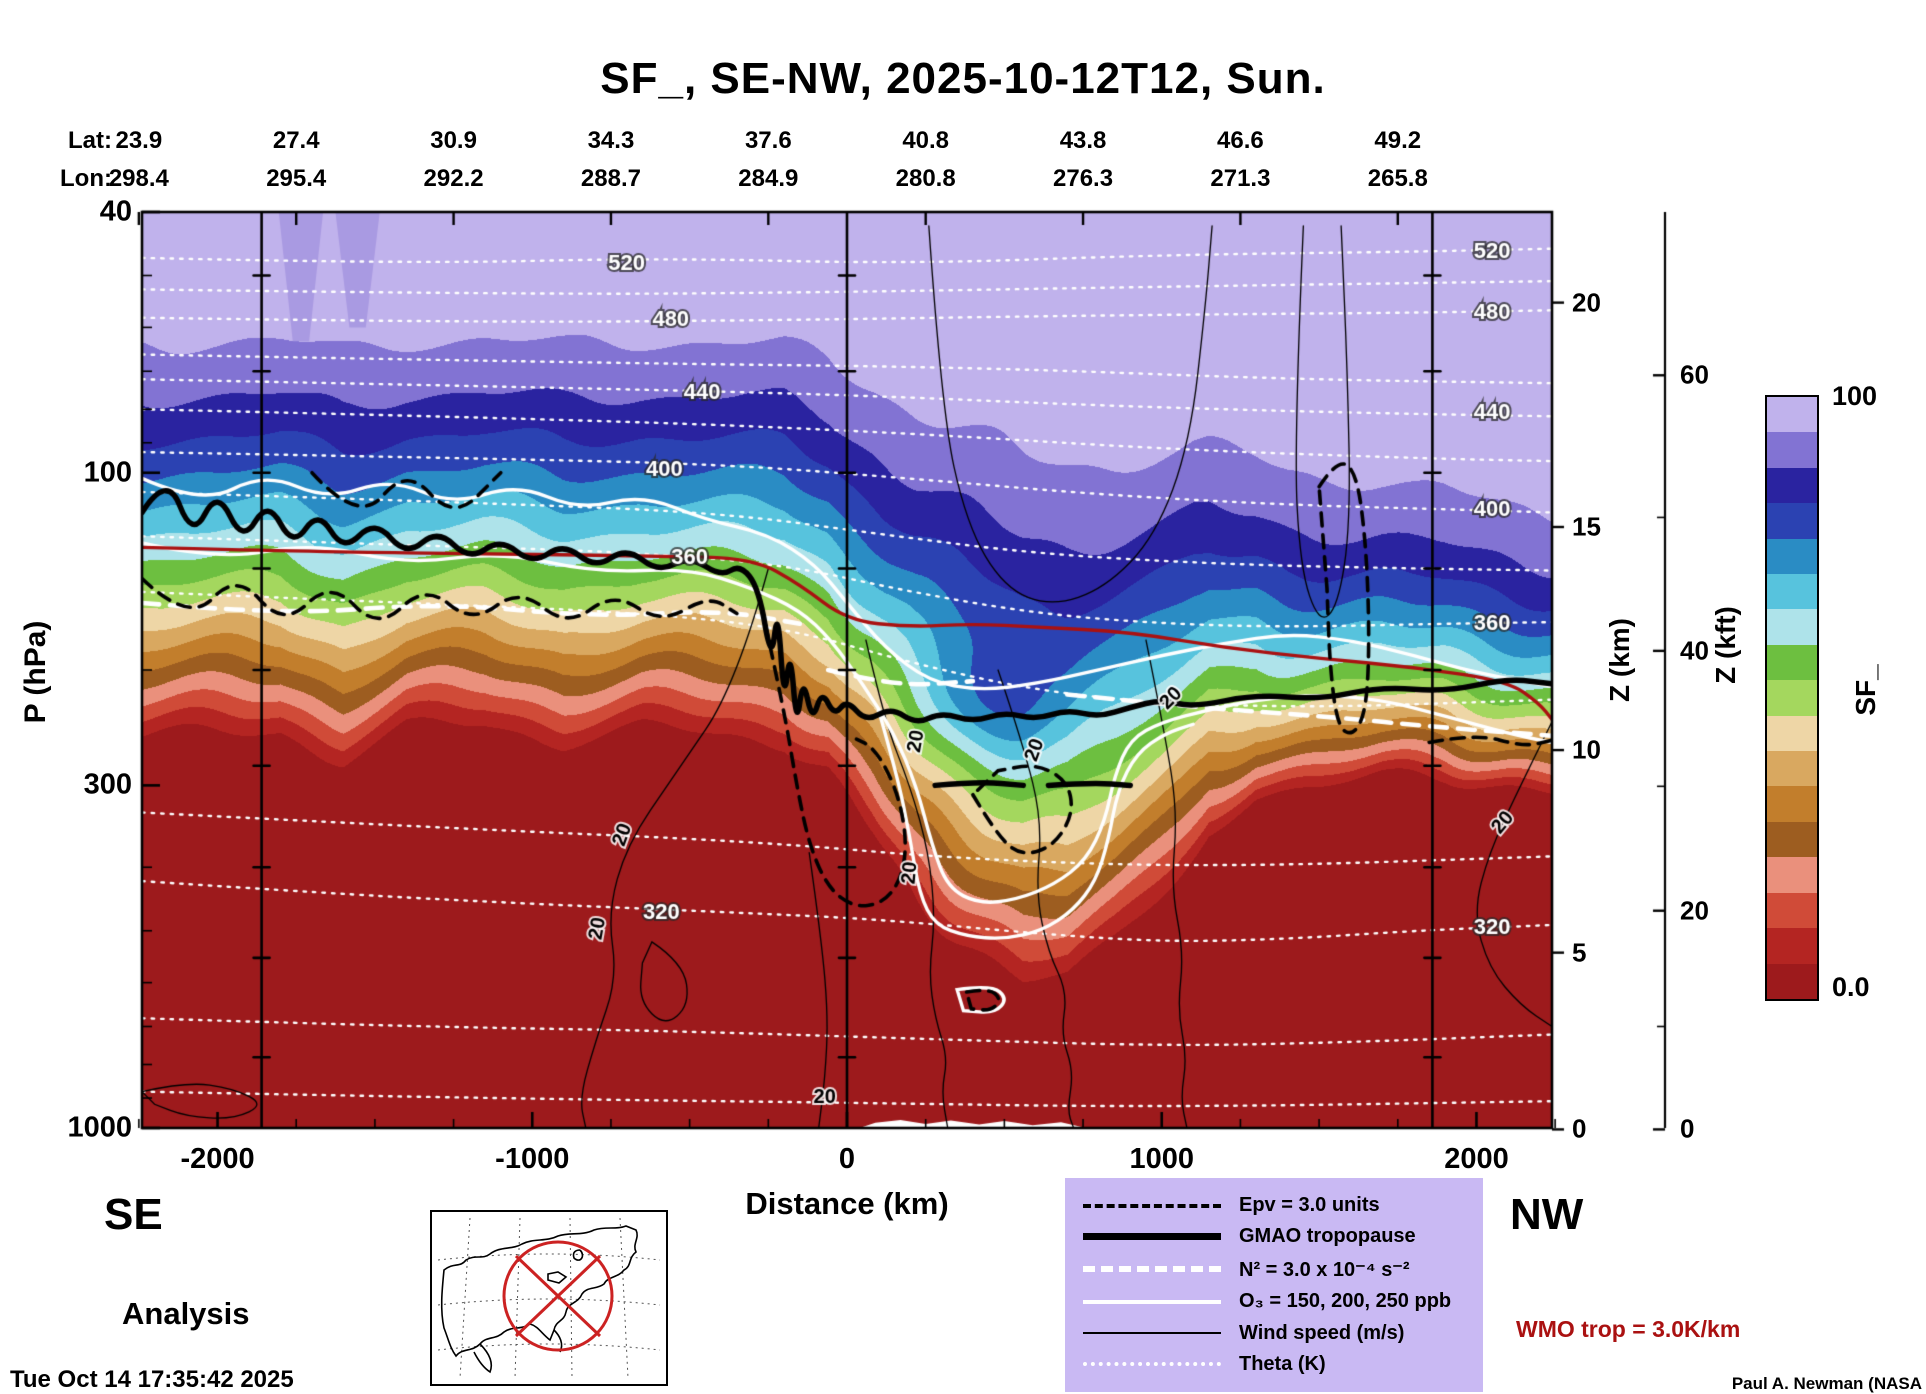 Image resolution: width=1926 pixels, height=1394 pixels. I want to click on lat-tick-label: 30.9, so click(453, 140).